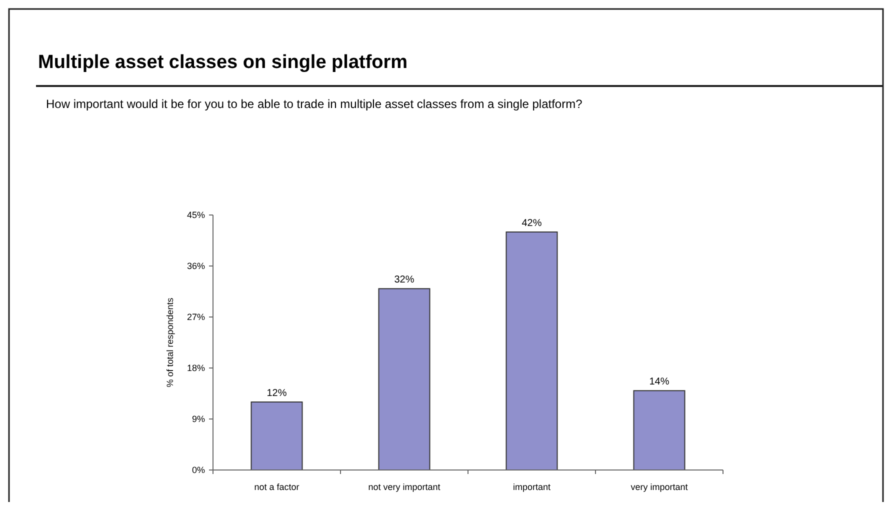 The height and width of the screenshot is (510, 892). What do you see at coordinates (531, 487) in the screenshot?
I see `x-tick-label: important` at bounding box center [531, 487].